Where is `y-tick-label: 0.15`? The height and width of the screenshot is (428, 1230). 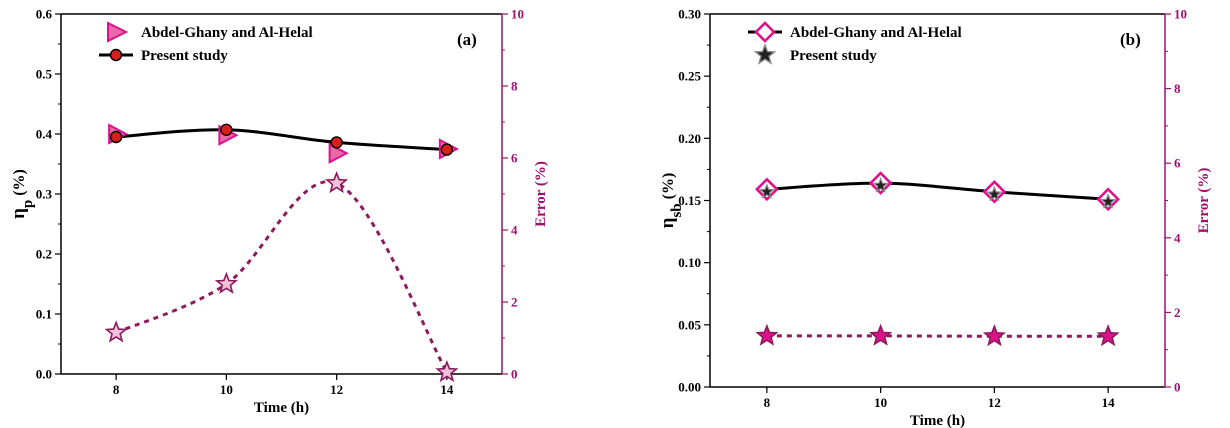 y-tick-label: 0.15 is located at coordinates (689, 200).